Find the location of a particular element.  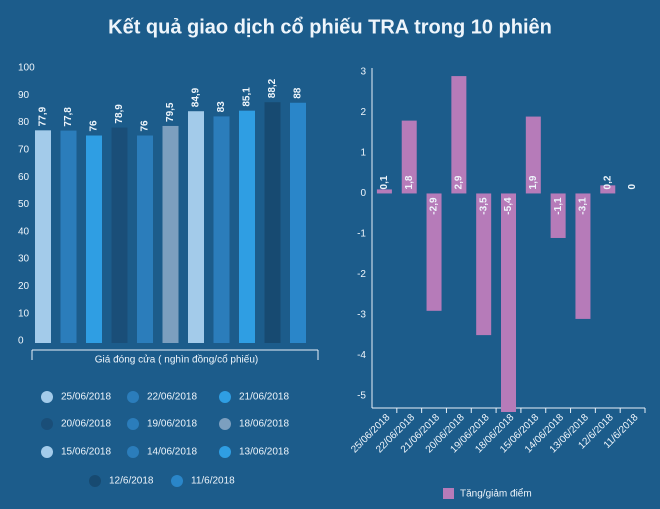

y-tick-label: -5 is located at coordinates (361, 395).